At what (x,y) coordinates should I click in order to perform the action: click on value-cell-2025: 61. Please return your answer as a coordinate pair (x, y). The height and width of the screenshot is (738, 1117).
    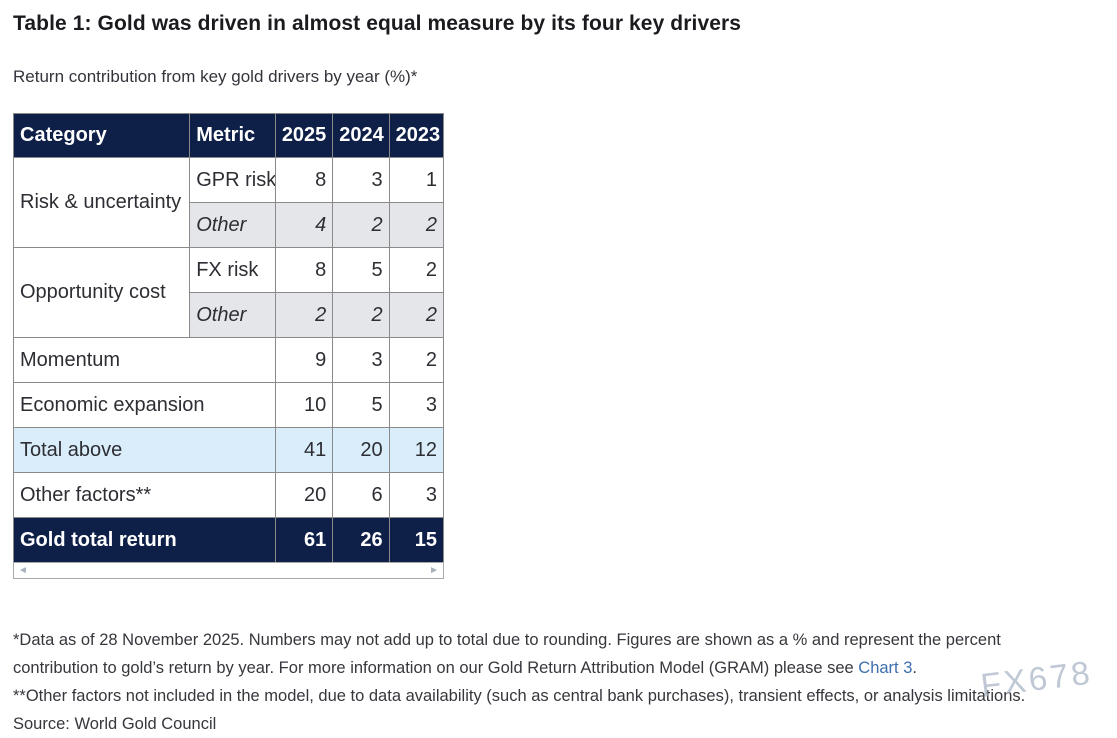
    Looking at the image, I should click on (304, 540).